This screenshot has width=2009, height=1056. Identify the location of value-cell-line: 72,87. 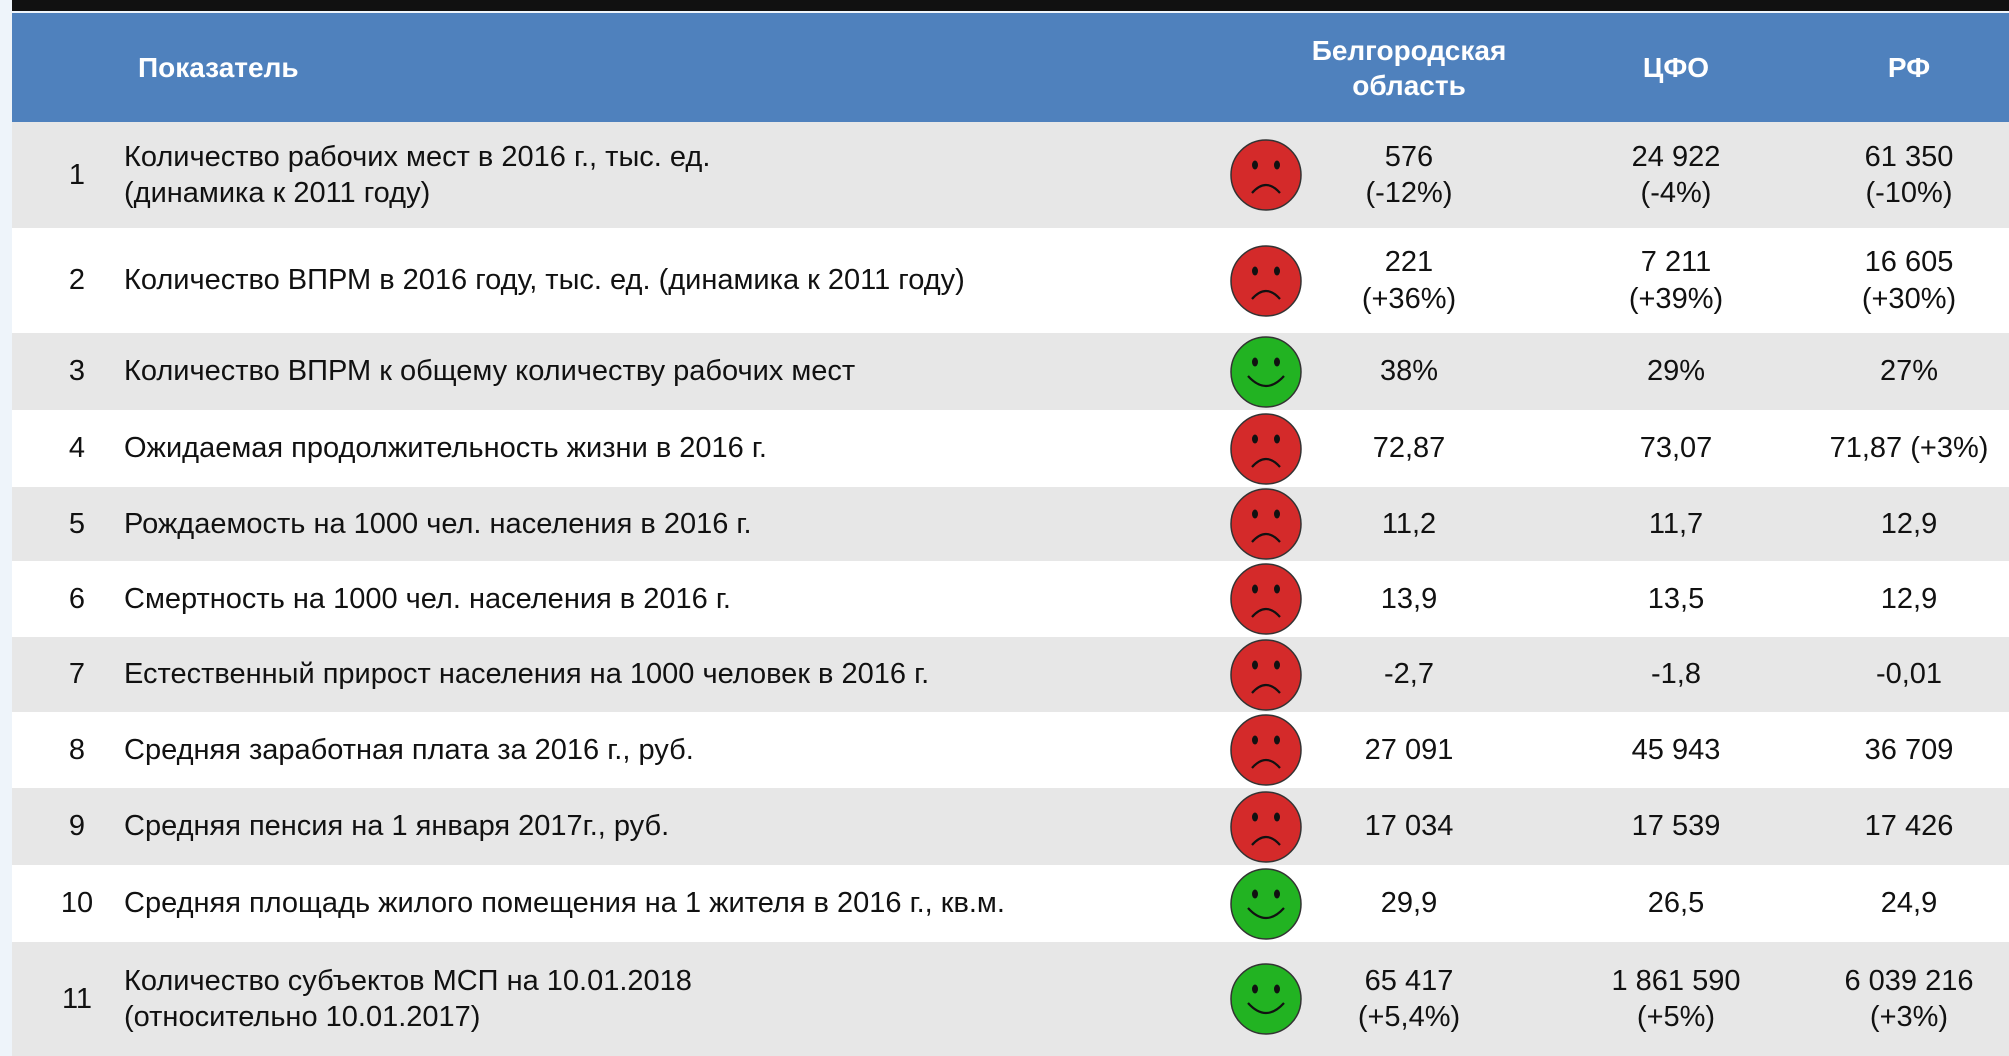
(1409, 448).